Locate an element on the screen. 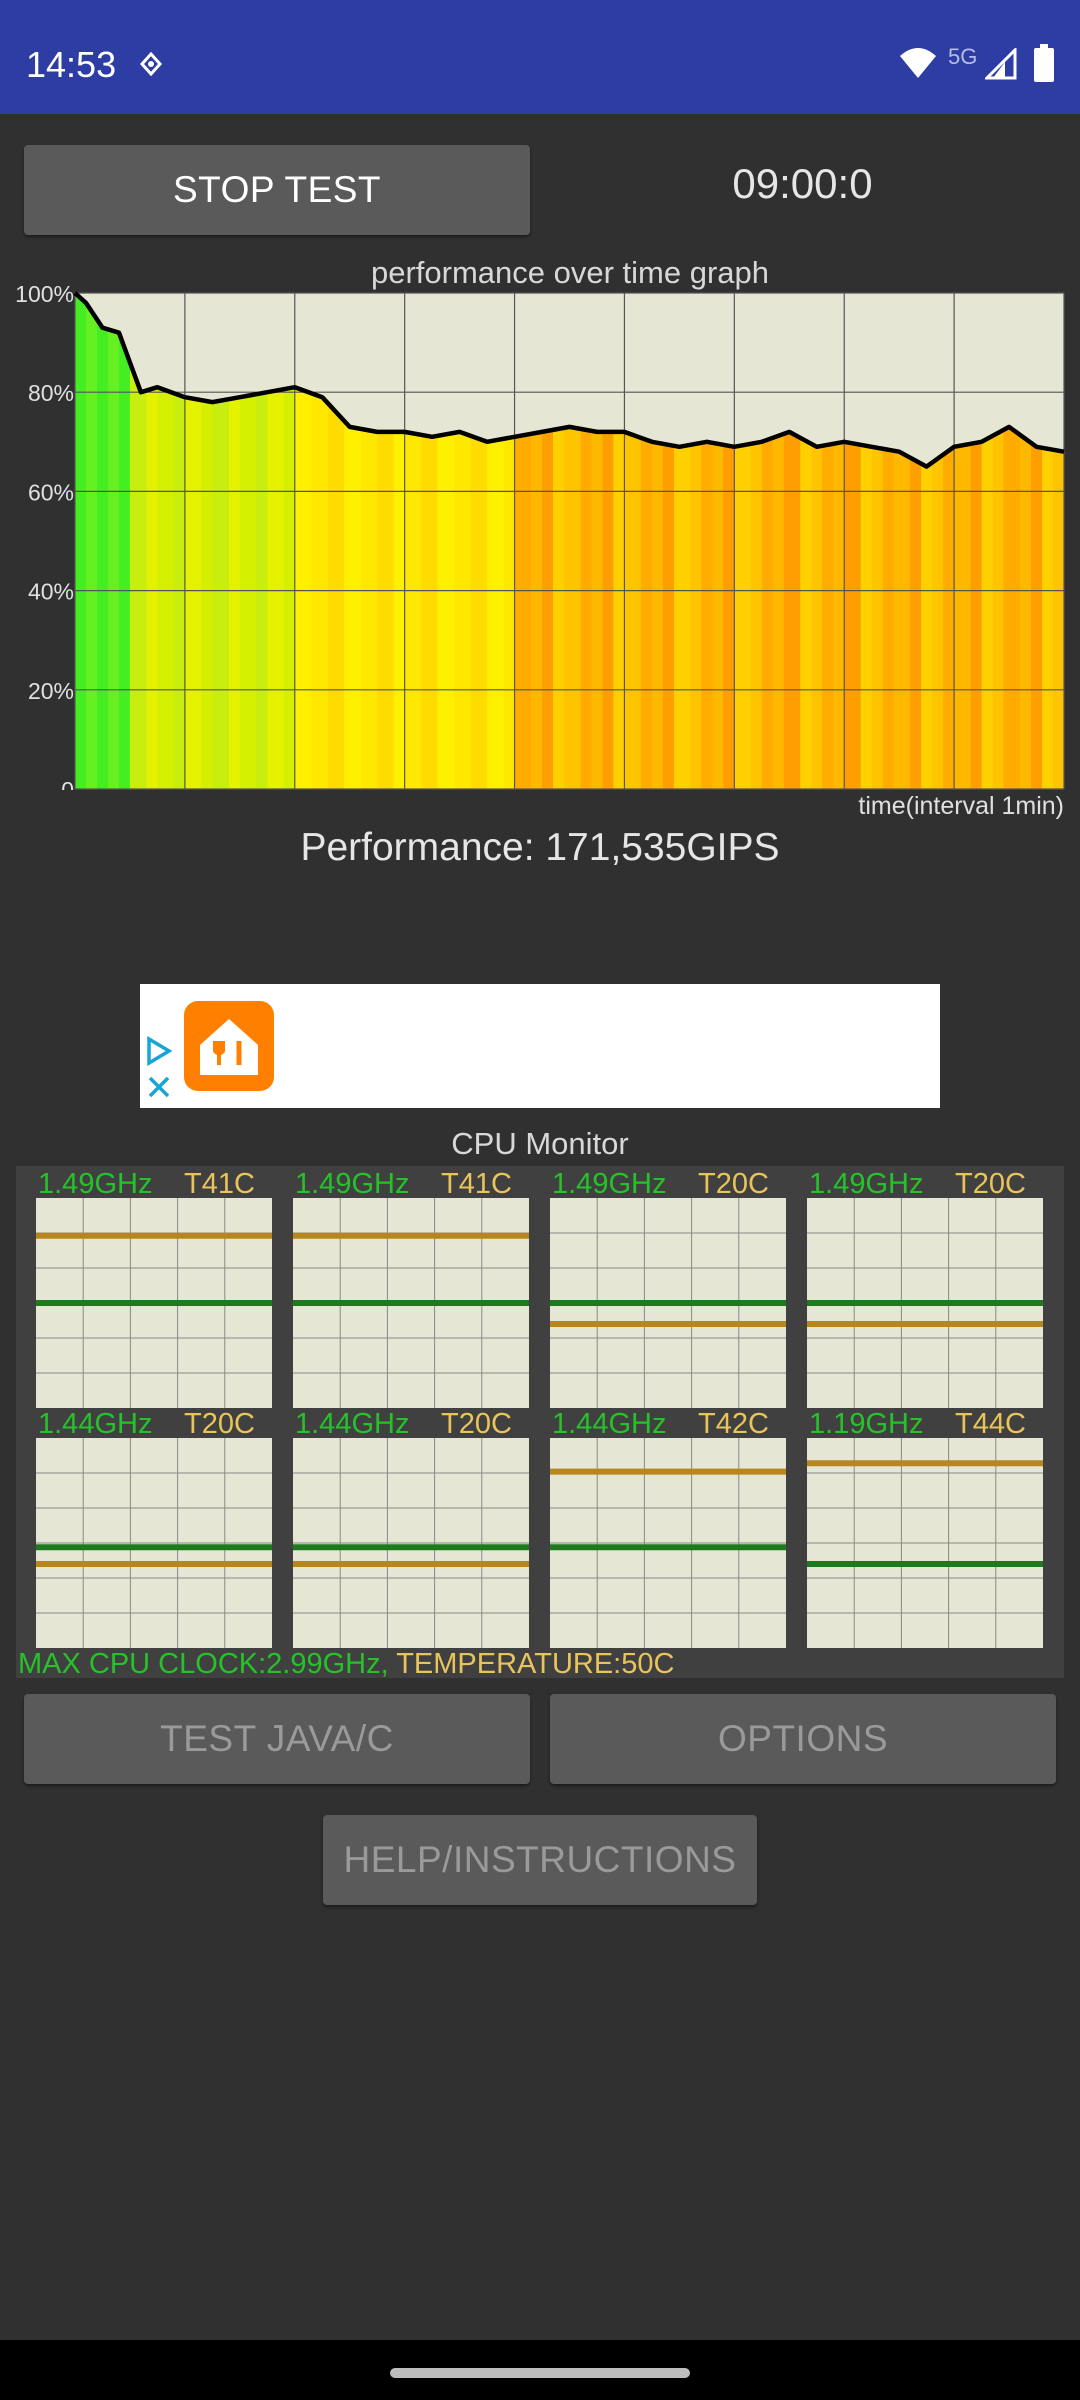  stop-test-button: STOP TEST is located at coordinates (277, 190).